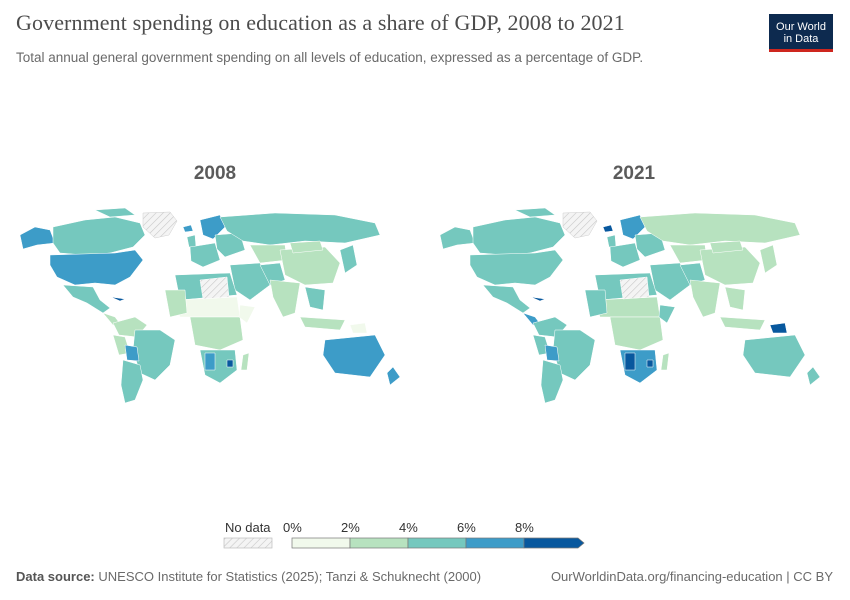  What do you see at coordinates (410, 536) in the screenshot?
I see `color-legend: No data 0% 2% 4% 6% 8%` at bounding box center [410, 536].